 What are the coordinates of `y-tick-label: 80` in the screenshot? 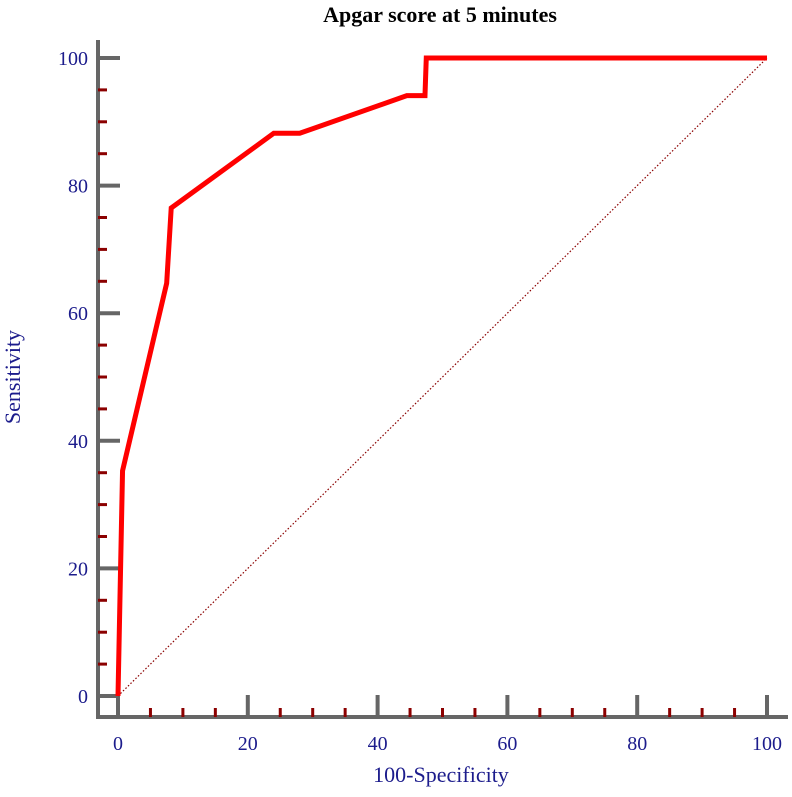 It's located at (78, 187).